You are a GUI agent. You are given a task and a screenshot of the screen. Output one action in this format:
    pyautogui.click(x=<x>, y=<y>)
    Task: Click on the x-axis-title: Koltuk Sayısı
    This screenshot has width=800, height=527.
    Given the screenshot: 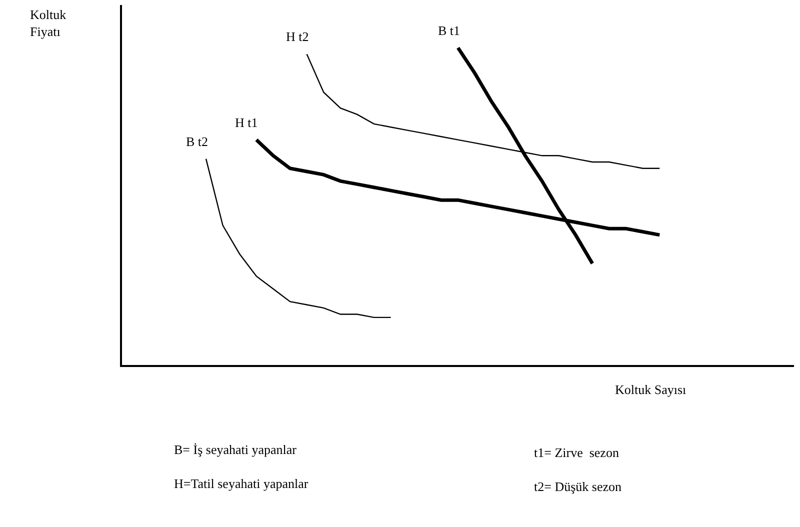 What is the action you would take?
    pyautogui.click(x=651, y=389)
    